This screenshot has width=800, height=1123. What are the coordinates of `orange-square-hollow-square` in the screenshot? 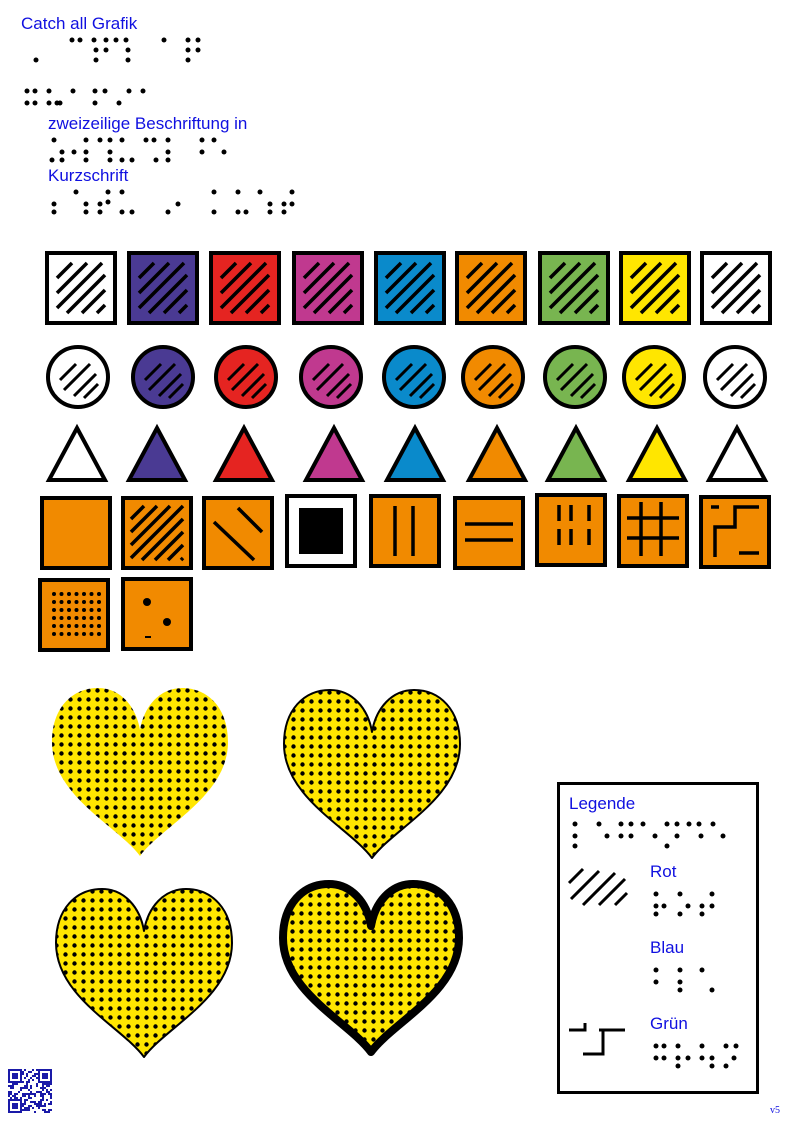 It's located at (321, 531).